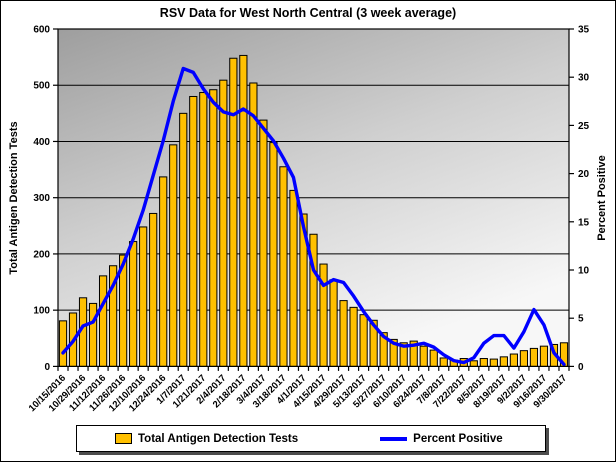 This screenshot has height=462, width=616. What do you see at coordinates (41, 311) in the screenshot?
I see `y-left-tick-label: 100` at bounding box center [41, 311].